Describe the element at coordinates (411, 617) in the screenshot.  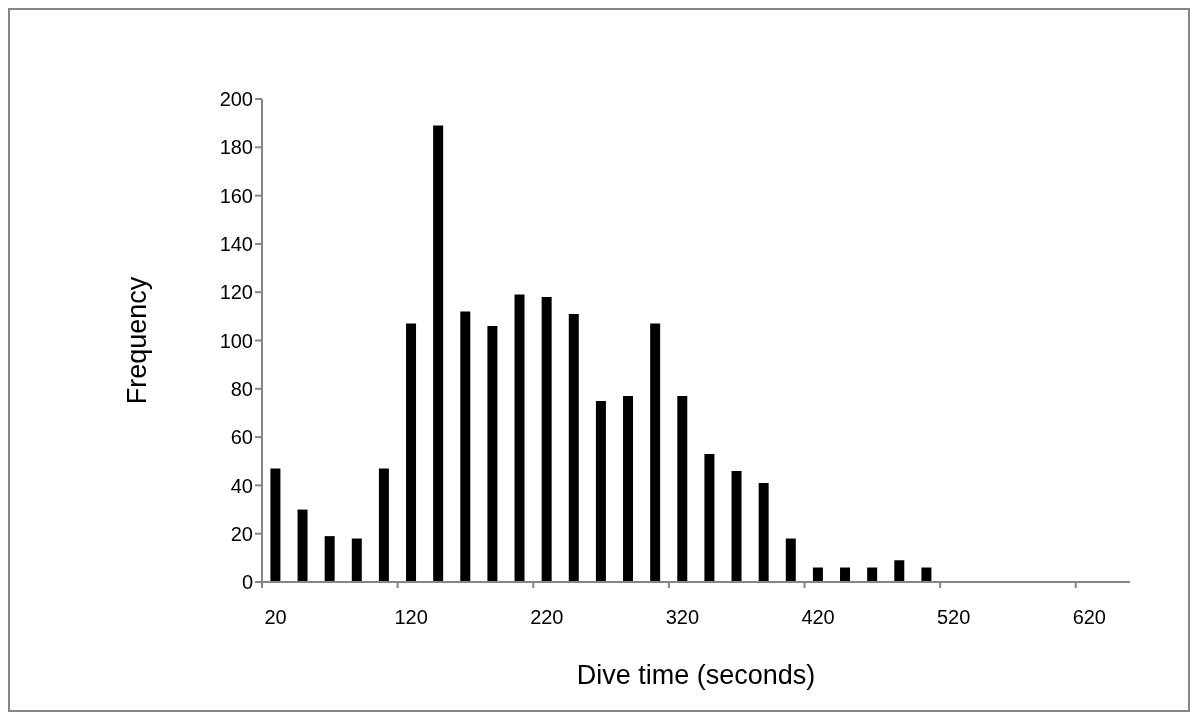
I see `x-tick-label: 120` at that location.